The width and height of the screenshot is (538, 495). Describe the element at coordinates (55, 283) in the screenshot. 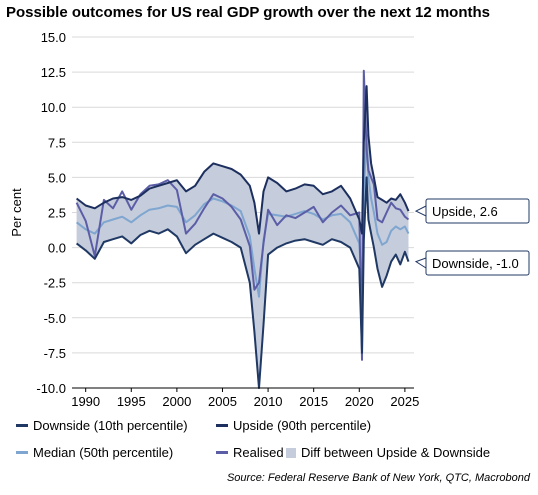

I see `y-tick-label: -2.5` at that location.